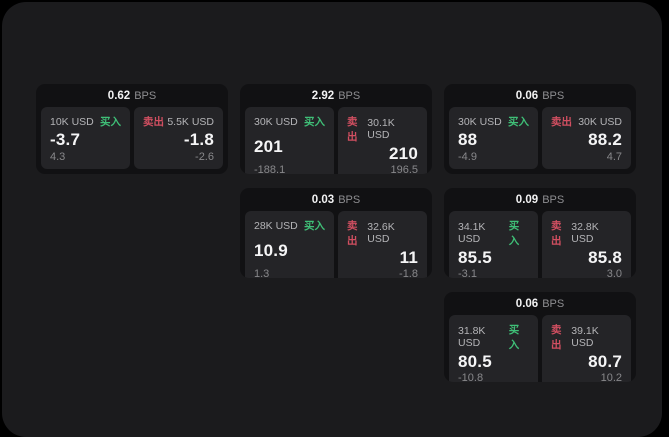 This screenshot has height=437, width=669. I want to click on sell-price: 85.8, so click(605, 257).